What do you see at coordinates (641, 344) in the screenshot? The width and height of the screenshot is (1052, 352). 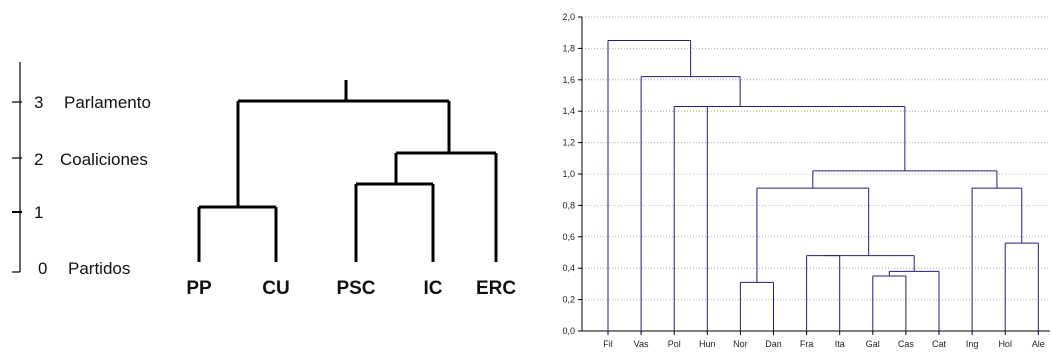 I see `leaf-label-vas: Vas` at bounding box center [641, 344].